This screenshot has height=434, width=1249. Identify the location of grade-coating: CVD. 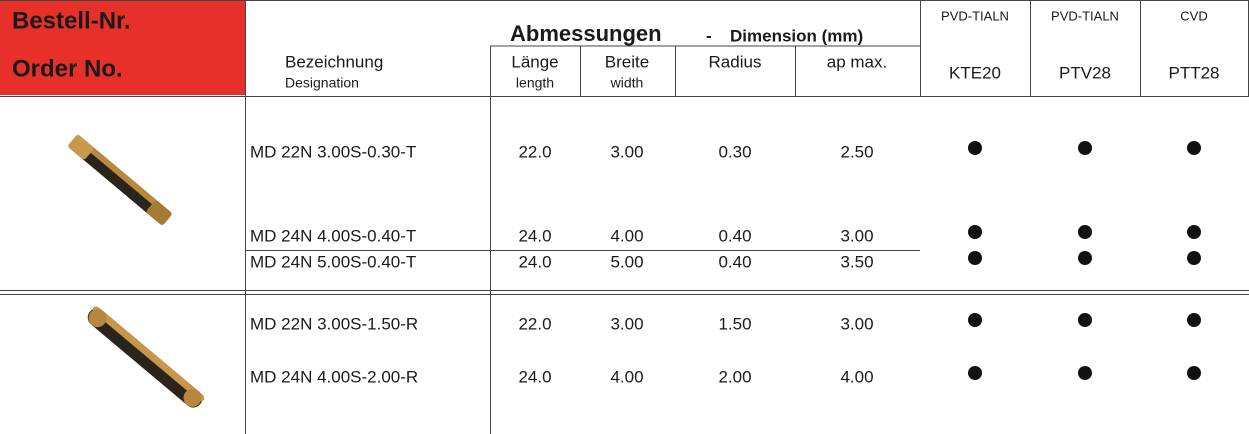
(1193, 15).